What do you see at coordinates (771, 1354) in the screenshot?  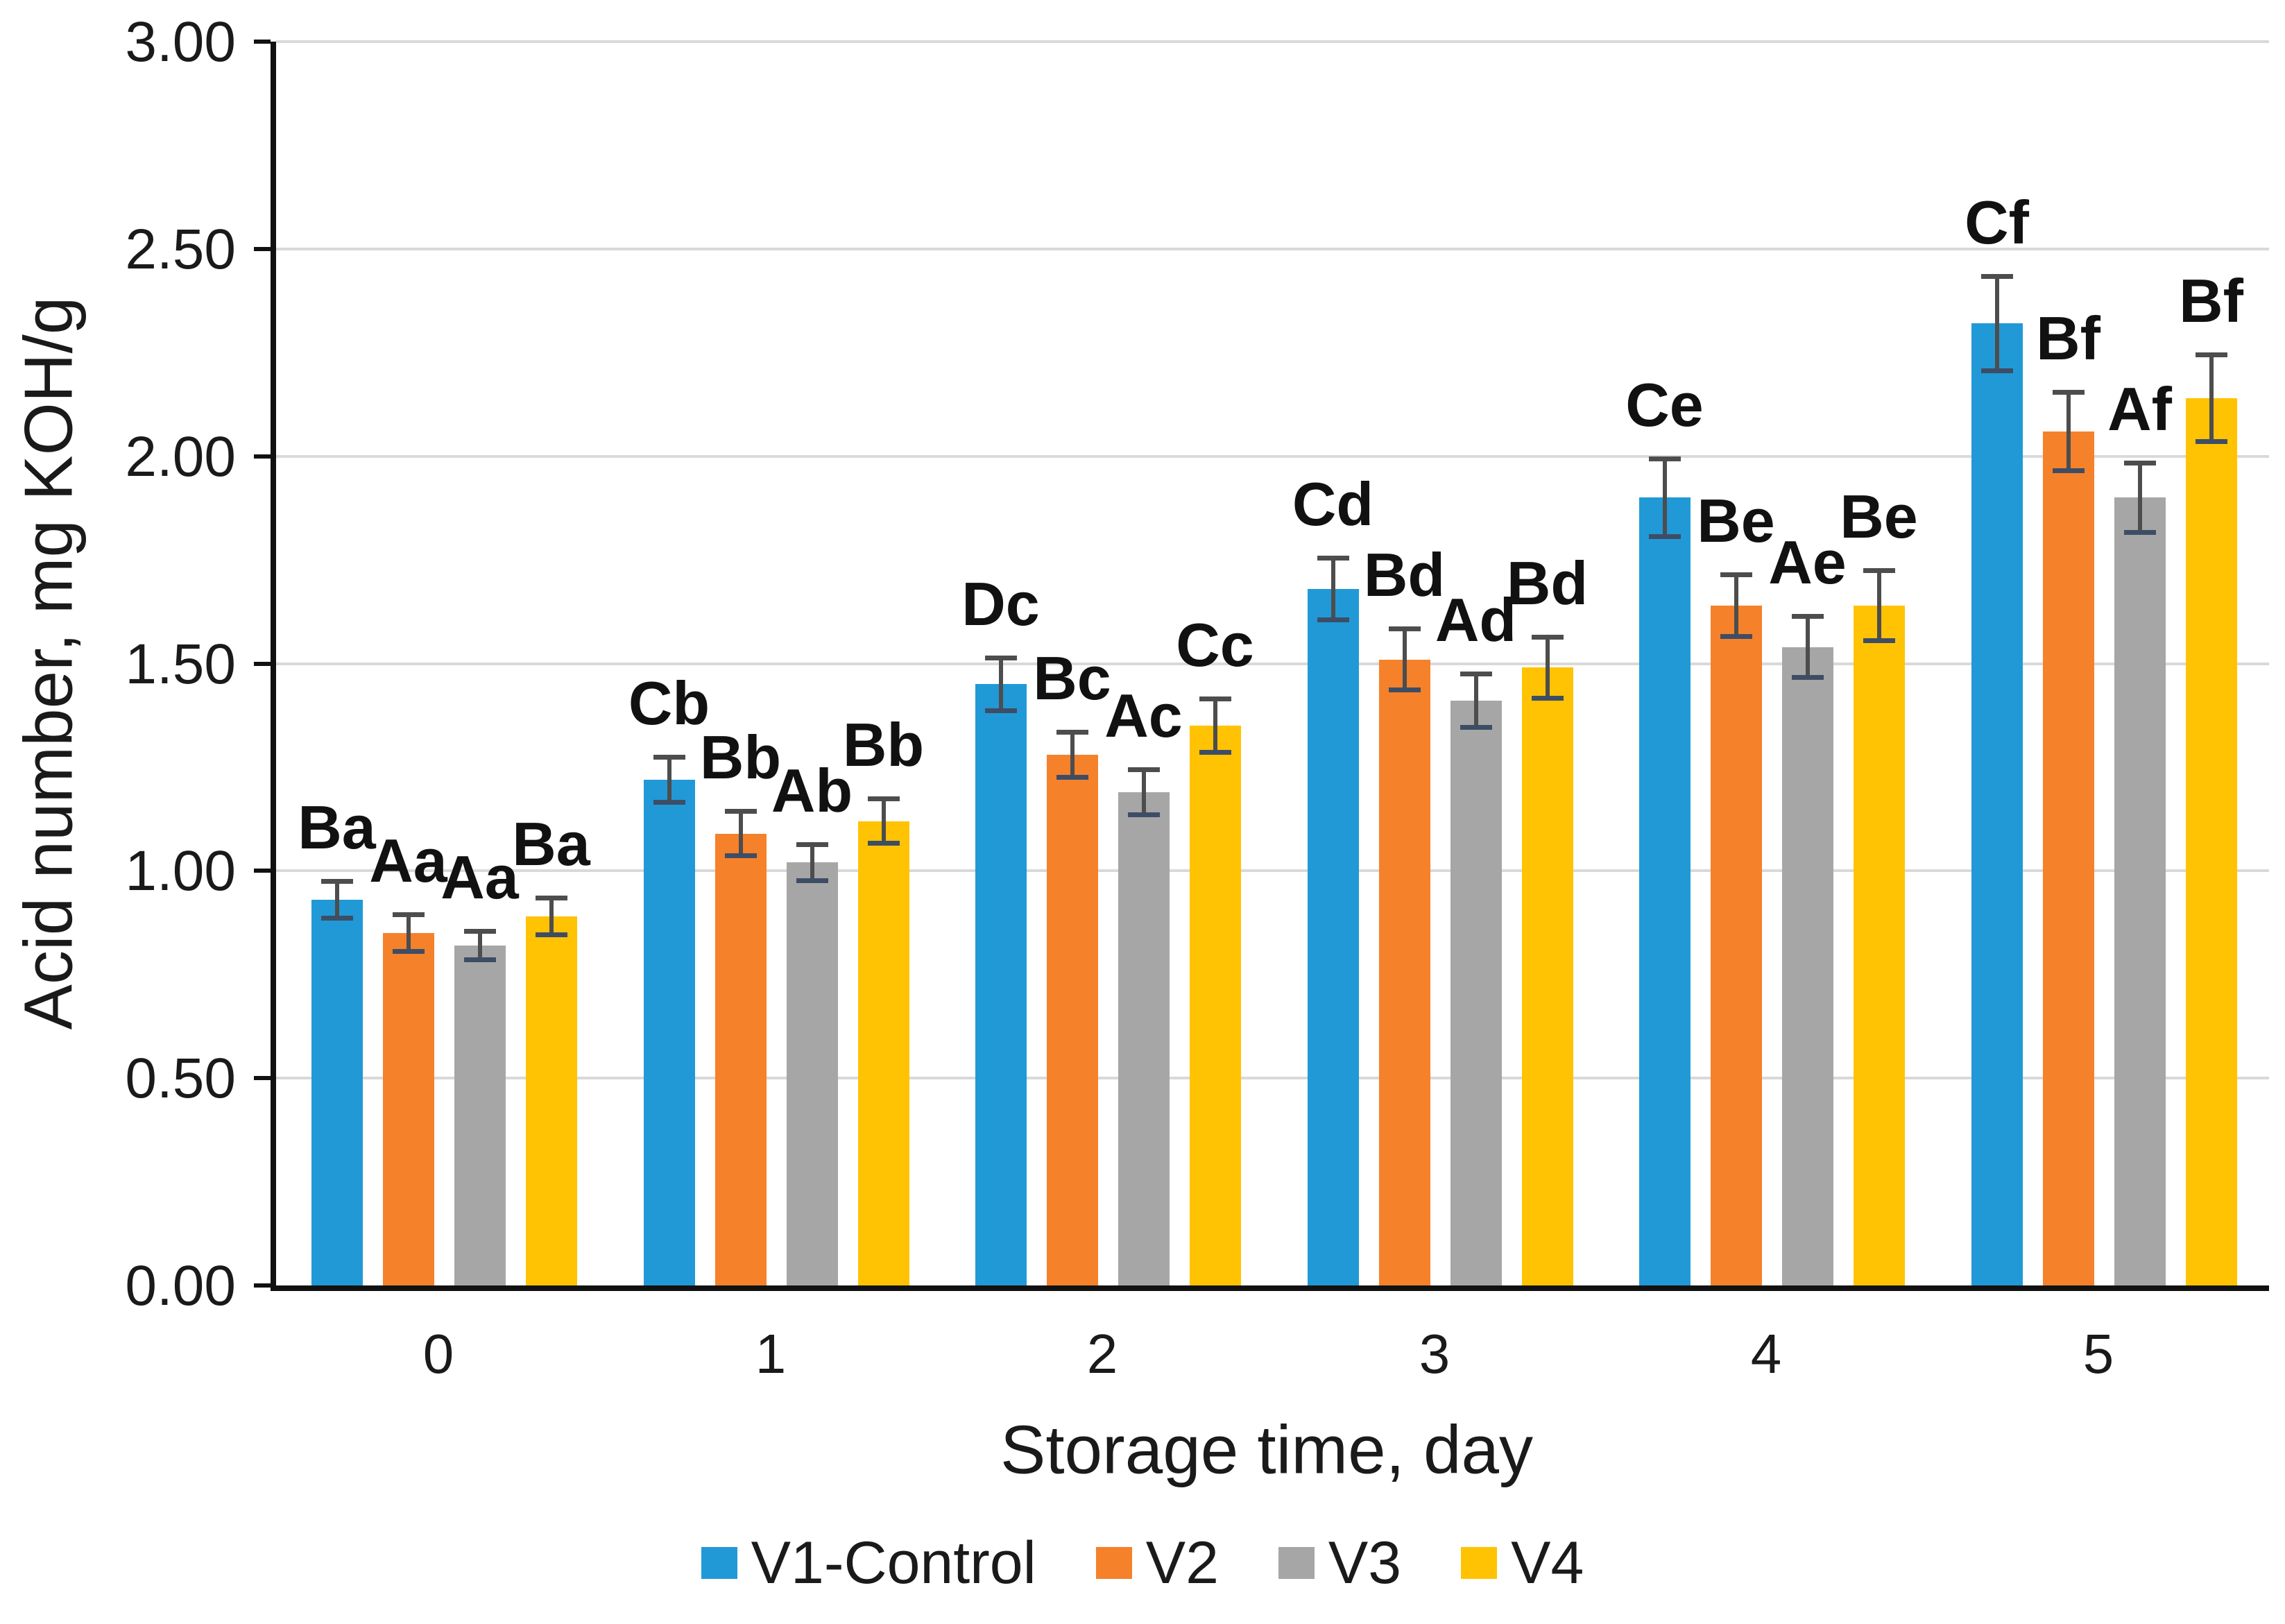 I see `x-axis-tick-label: 1` at bounding box center [771, 1354].